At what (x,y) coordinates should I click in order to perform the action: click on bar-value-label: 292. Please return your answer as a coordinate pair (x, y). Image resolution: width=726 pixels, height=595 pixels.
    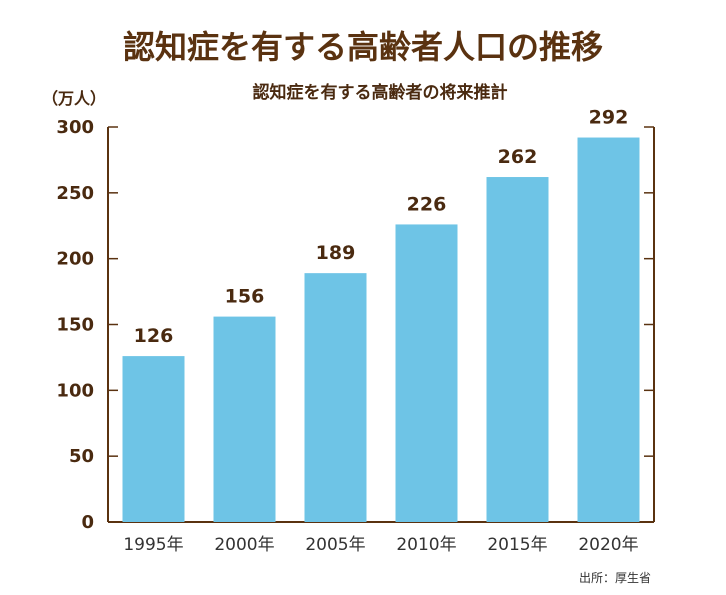
    Looking at the image, I should click on (609, 118).